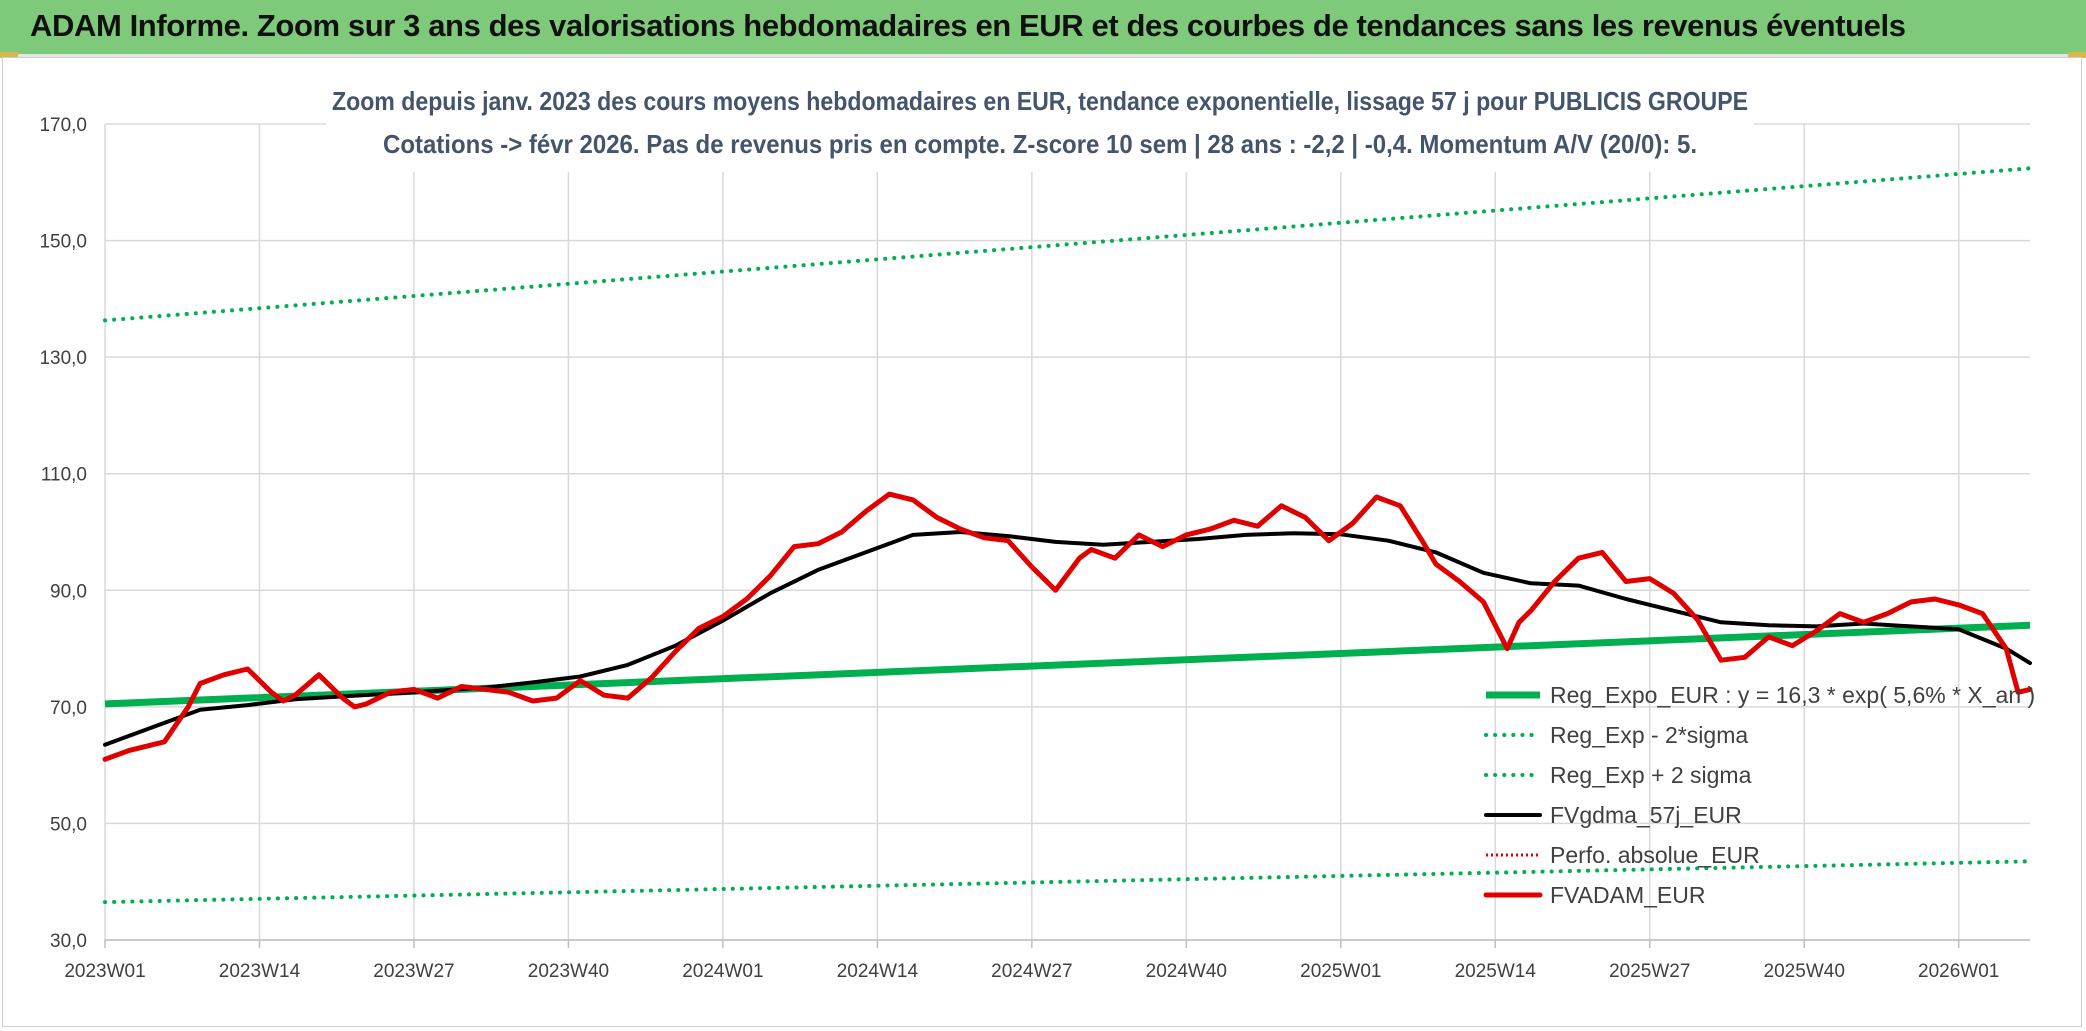 This screenshot has width=2086, height=1031. I want to click on x-tick-label: 2024W27, so click(1031, 971).